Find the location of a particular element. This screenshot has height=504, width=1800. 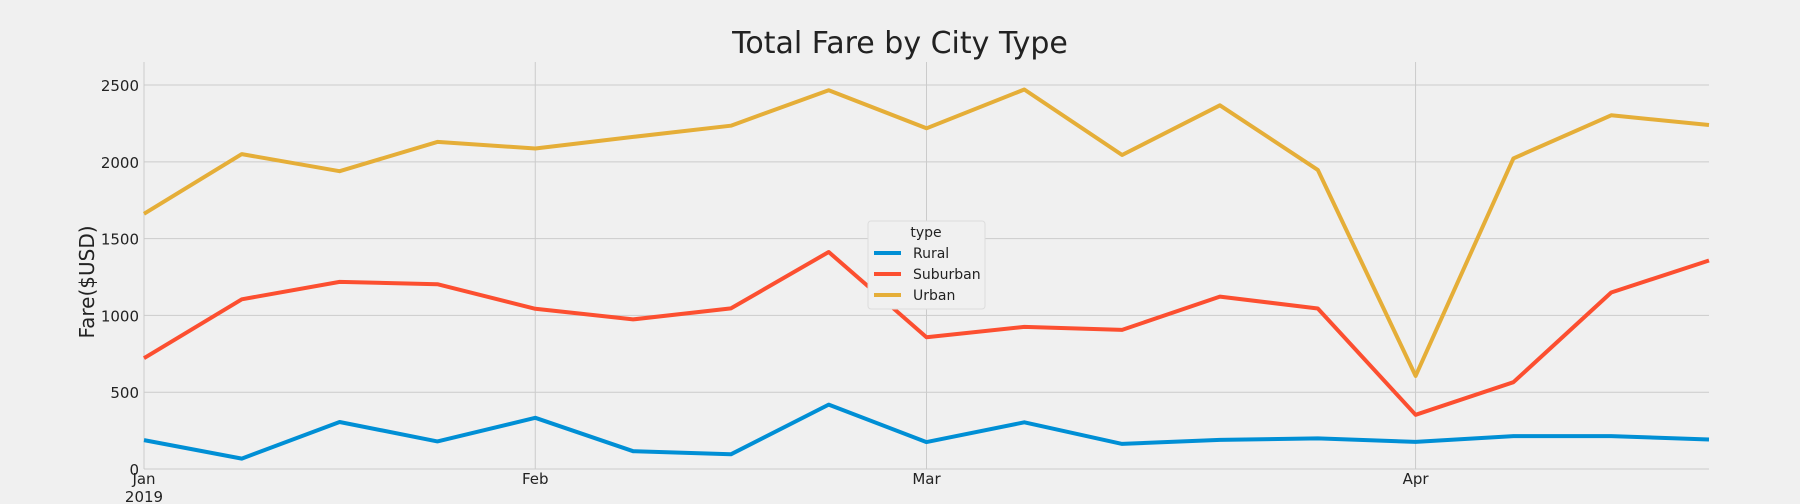

legend-title: type is located at coordinates (925, 233).